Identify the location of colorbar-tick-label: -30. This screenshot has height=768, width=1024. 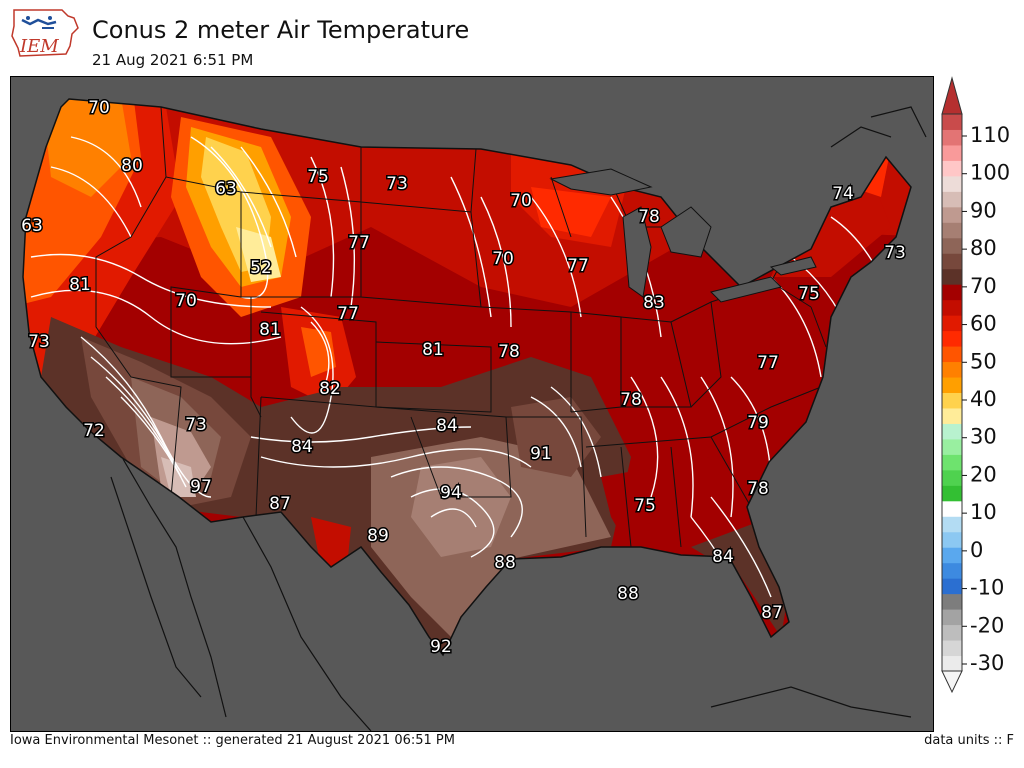
(987, 663).